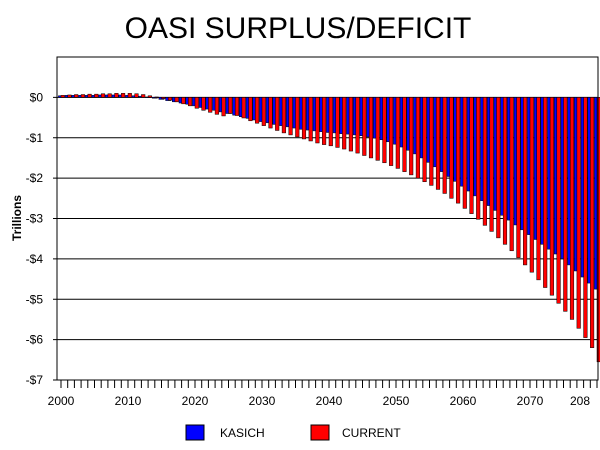 The height and width of the screenshot is (450, 600). What do you see at coordinates (463, 401) in the screenshot?
I see `x-tick-label: 2060` at bounding box center [463, 401].